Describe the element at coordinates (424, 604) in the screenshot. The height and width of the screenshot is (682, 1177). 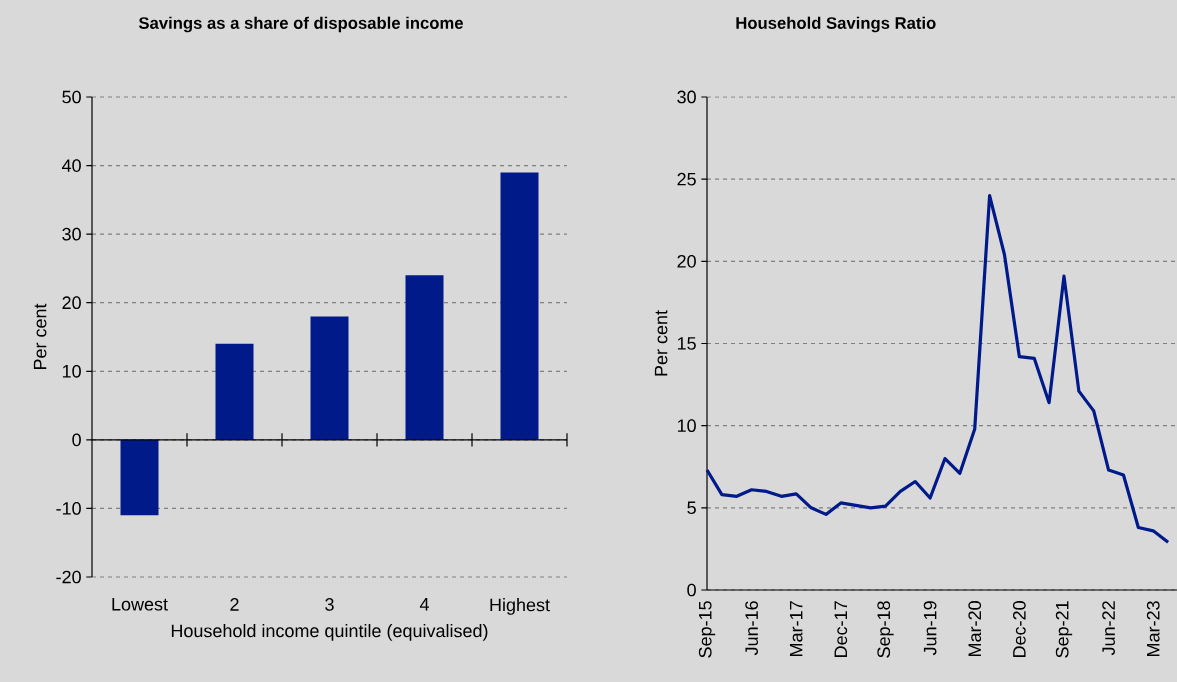
I see `x-tick-label: 4` at that location.